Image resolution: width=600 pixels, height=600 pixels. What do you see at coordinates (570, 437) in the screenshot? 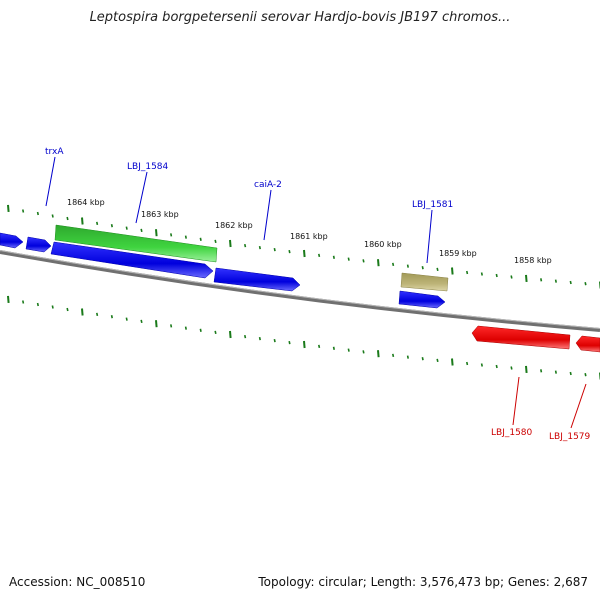
I see `gene-label-lbj-1579: LBJ_1579` at bounding box center [570, 437].